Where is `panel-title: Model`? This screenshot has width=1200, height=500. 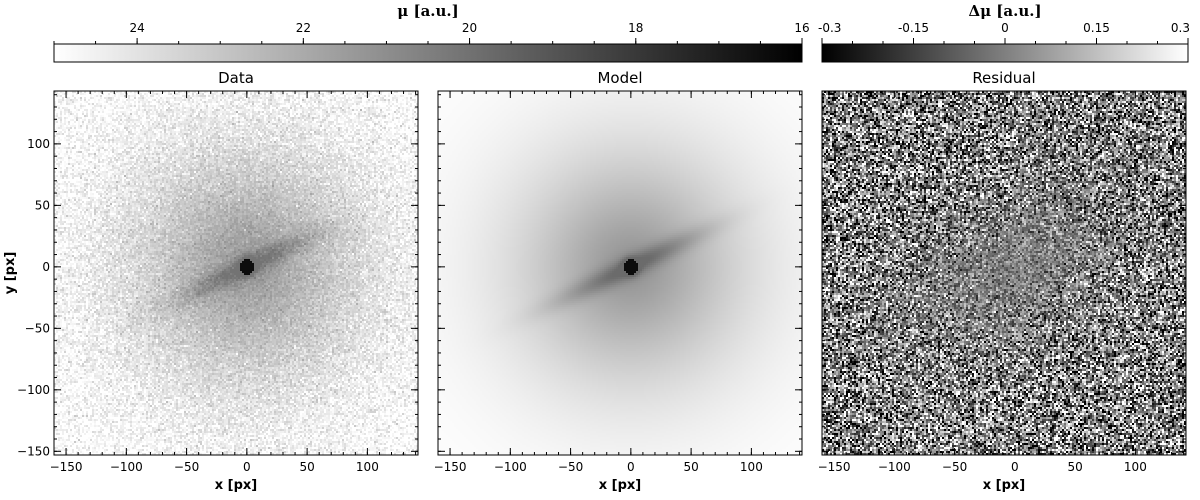
panel-title: Model is located at coordinates (619, 78).